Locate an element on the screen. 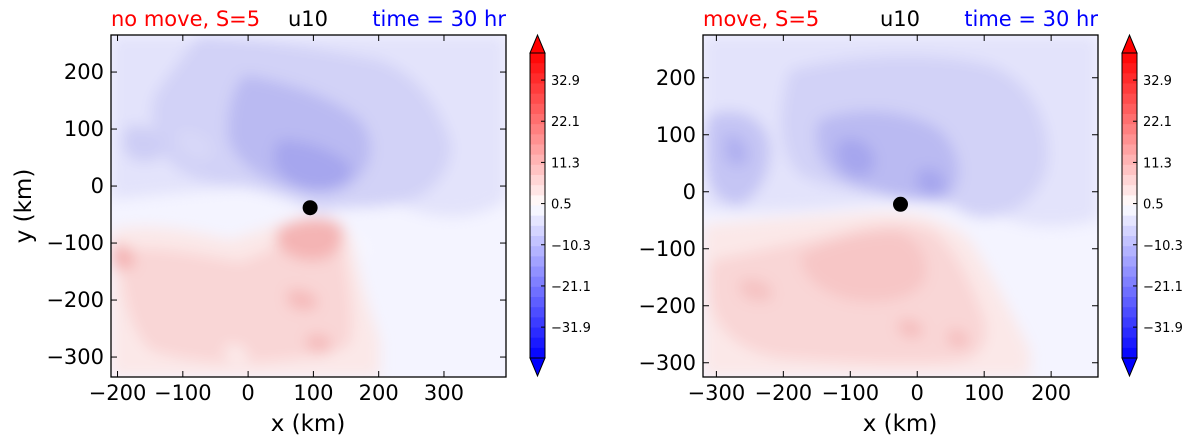 The height and width of the screenshot is (447, 1193). panel2-title-right: time = 30 hr is located at coordinates (1031, 19).